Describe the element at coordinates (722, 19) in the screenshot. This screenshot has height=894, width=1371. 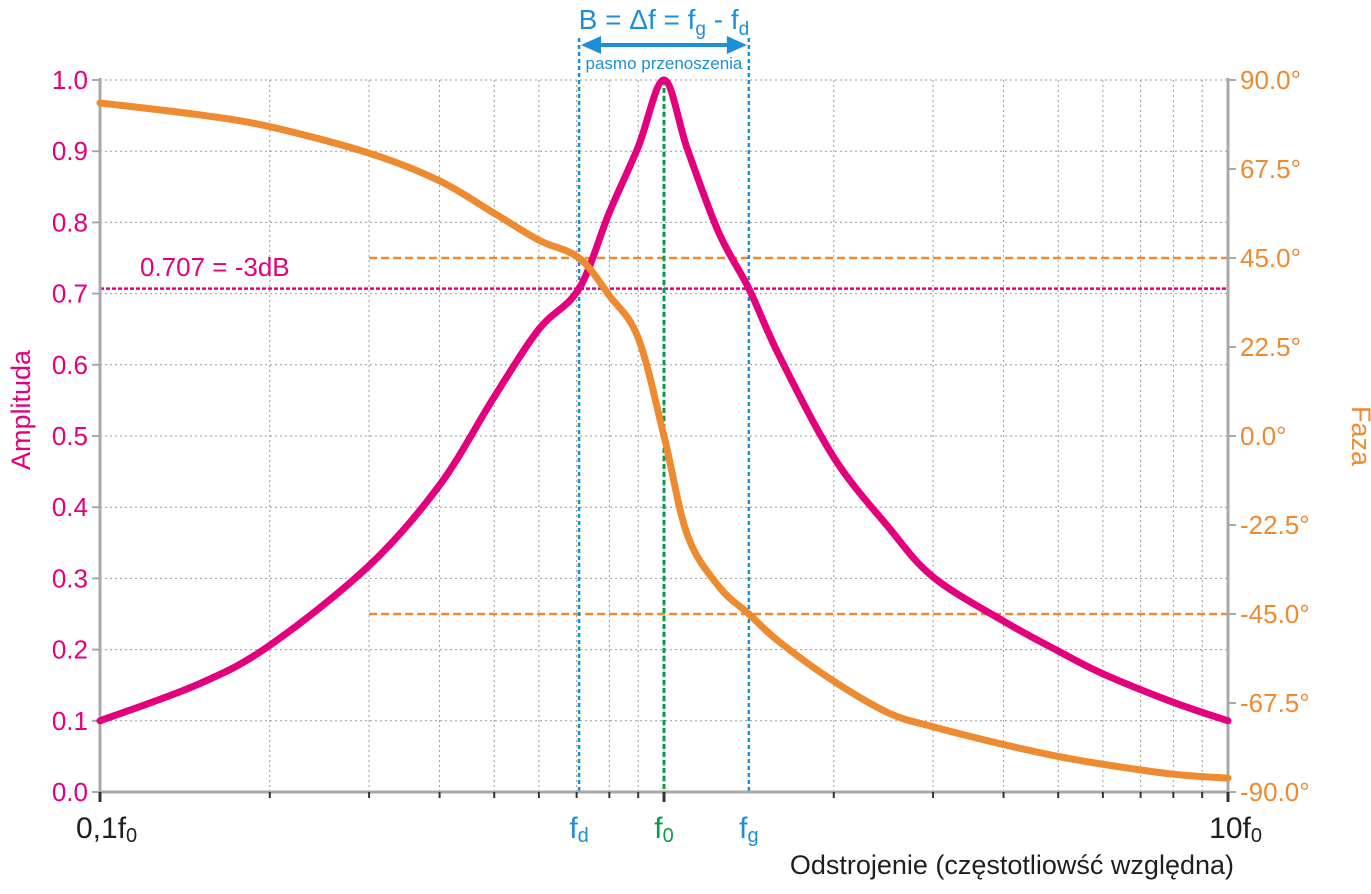
I see `bandwidth-title-part: - f` at that location.